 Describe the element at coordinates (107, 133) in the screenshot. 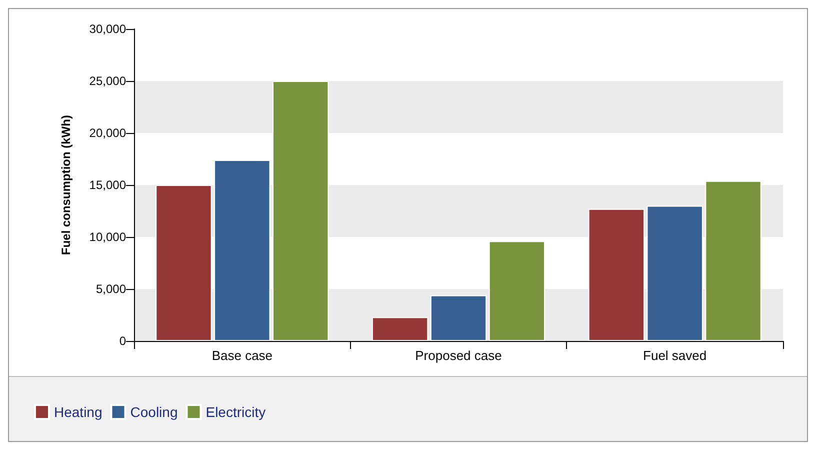

I see `y-tick-label: 20,000` at that location.